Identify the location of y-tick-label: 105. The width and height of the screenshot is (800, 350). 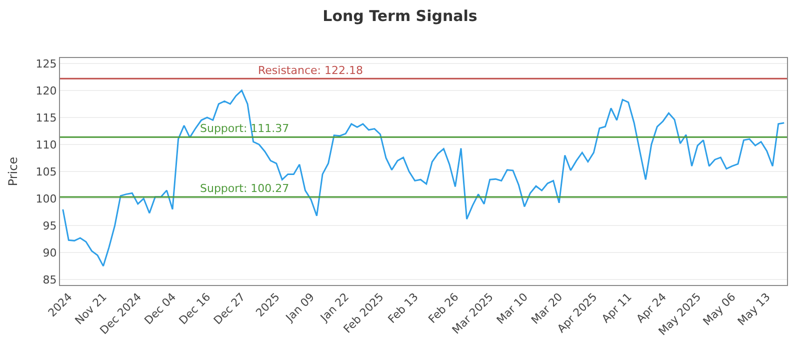
(46, 171).